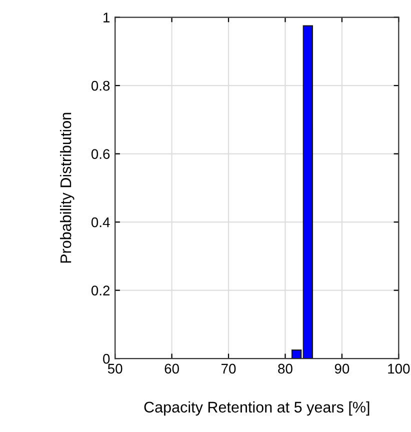 Image resolution: width=411 pixels, height=432 pixels. What do you see at coordinates (257, 408) in the screenshot?
I see `x-axis-title: Capacity Retention at 5 years [%]` at bounding box center [257, 408].